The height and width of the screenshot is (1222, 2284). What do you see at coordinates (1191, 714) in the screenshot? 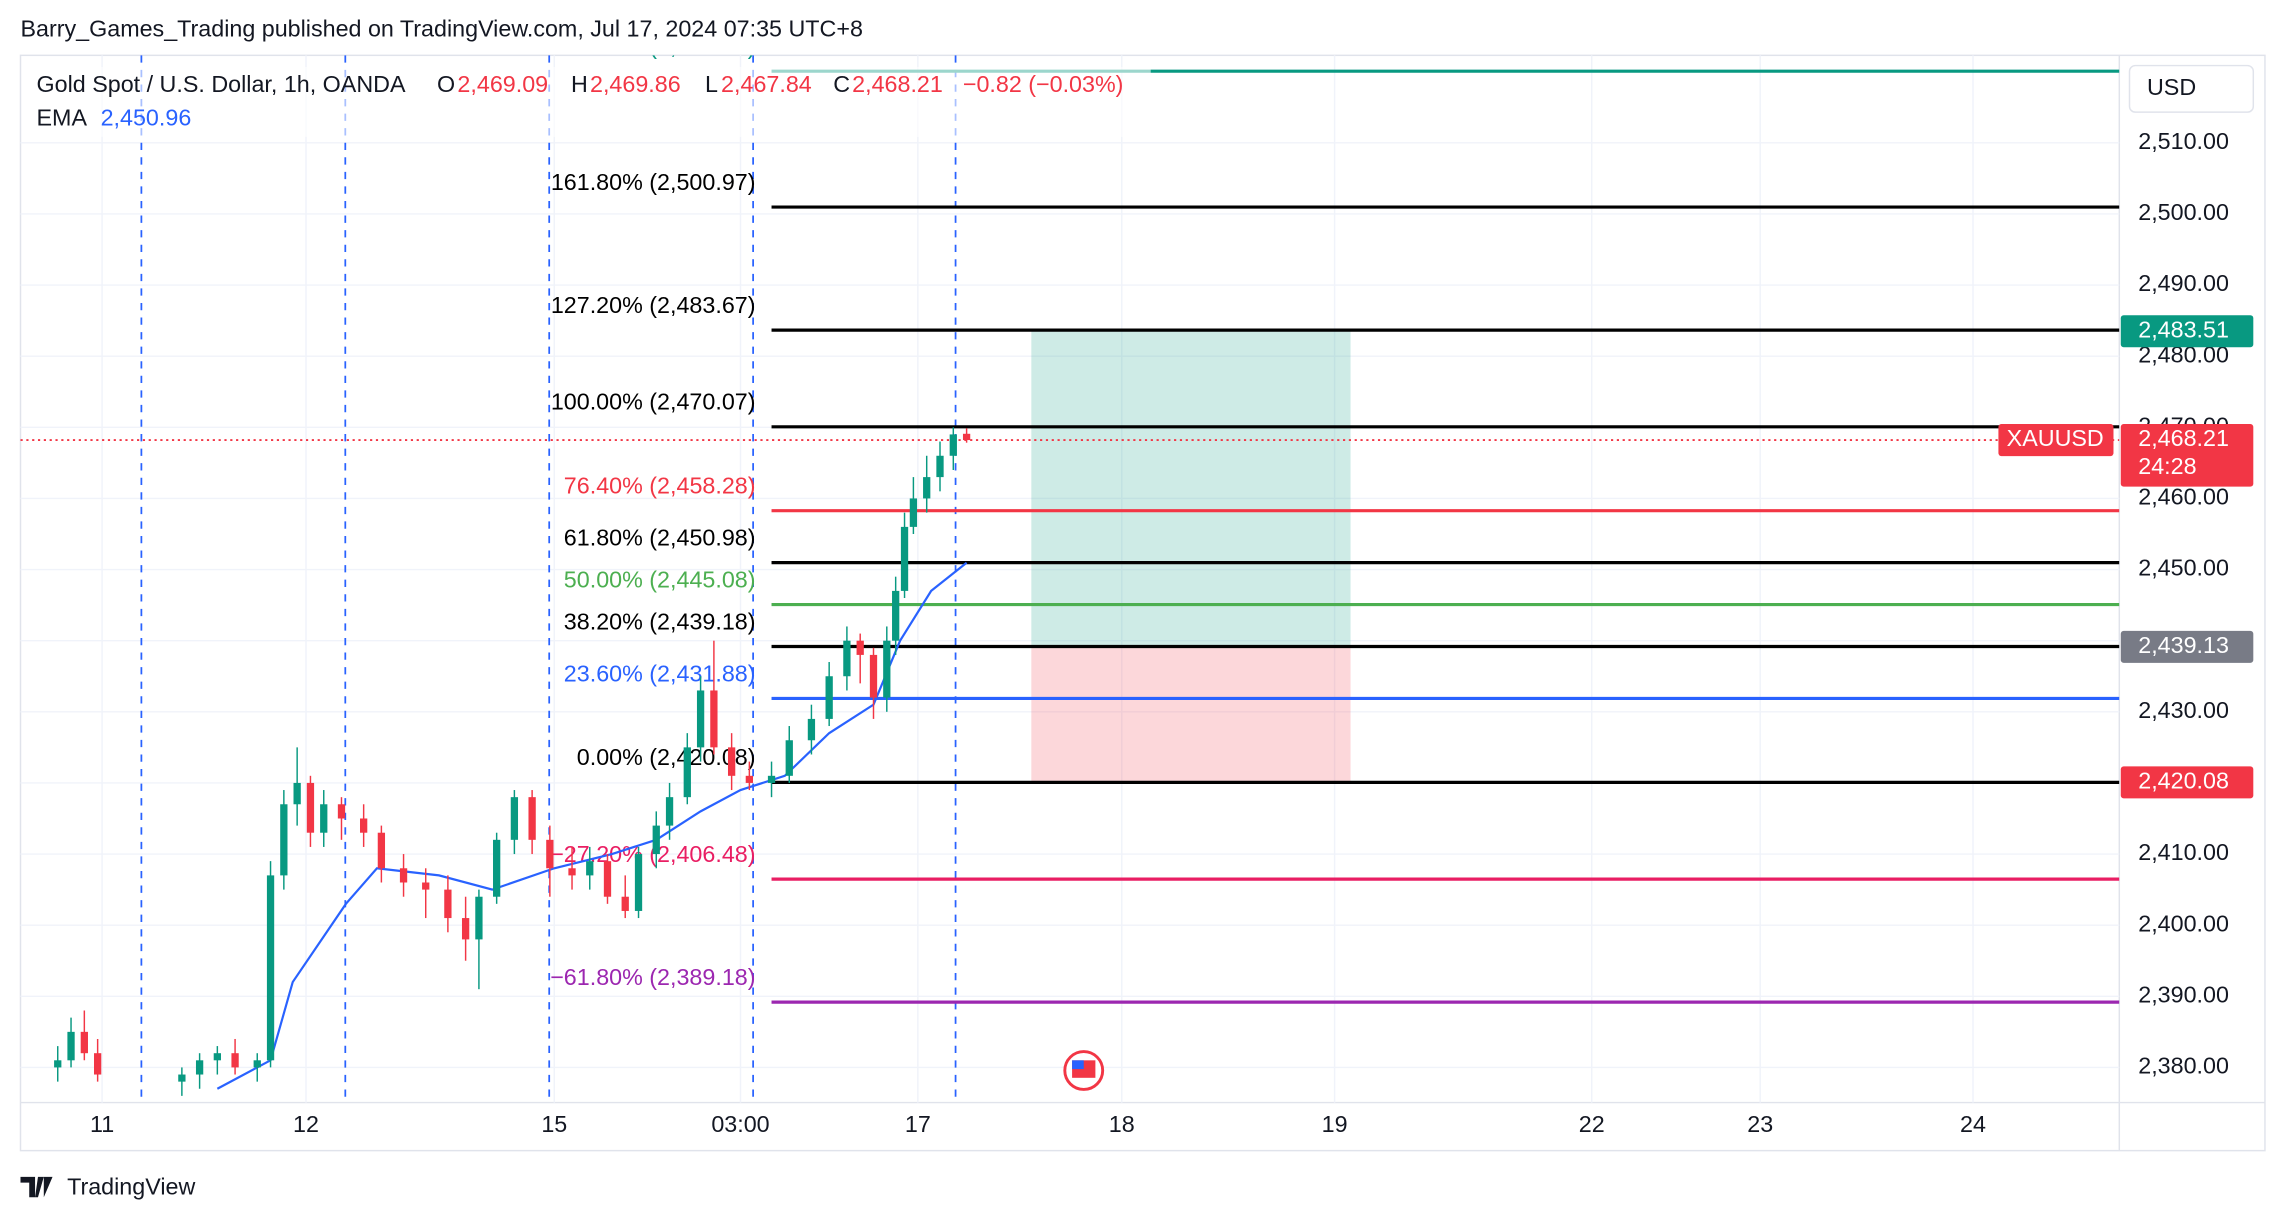
I see `position-loss` at bounding box center [1191, 714].